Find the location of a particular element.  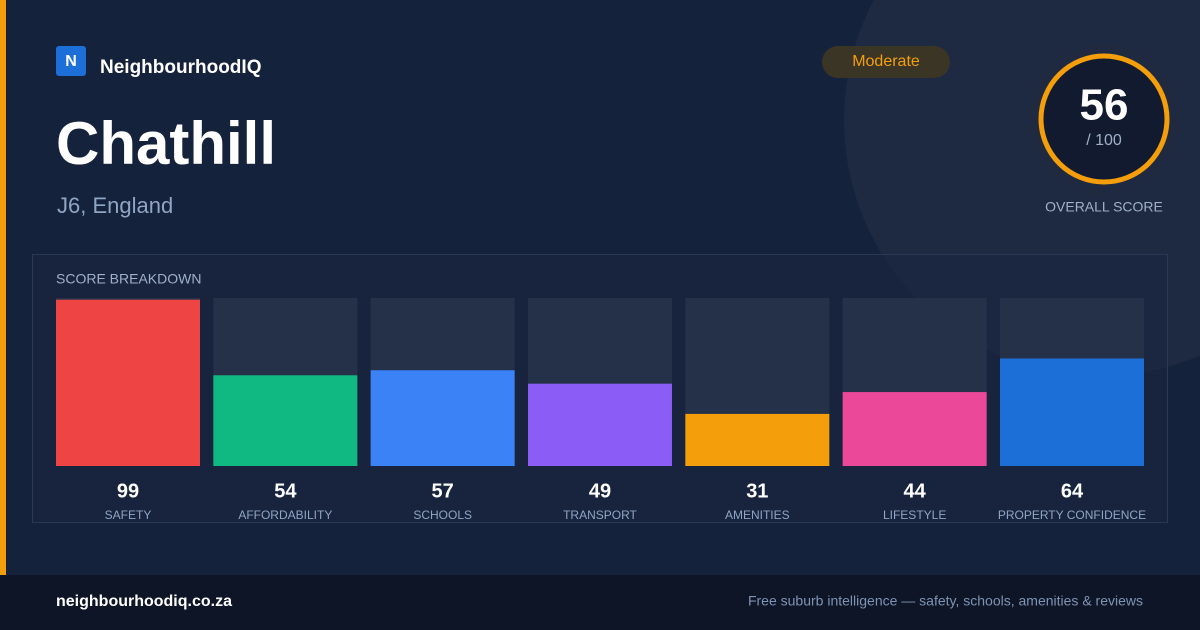

value-label: 54 is located at coordinates (285, 491).